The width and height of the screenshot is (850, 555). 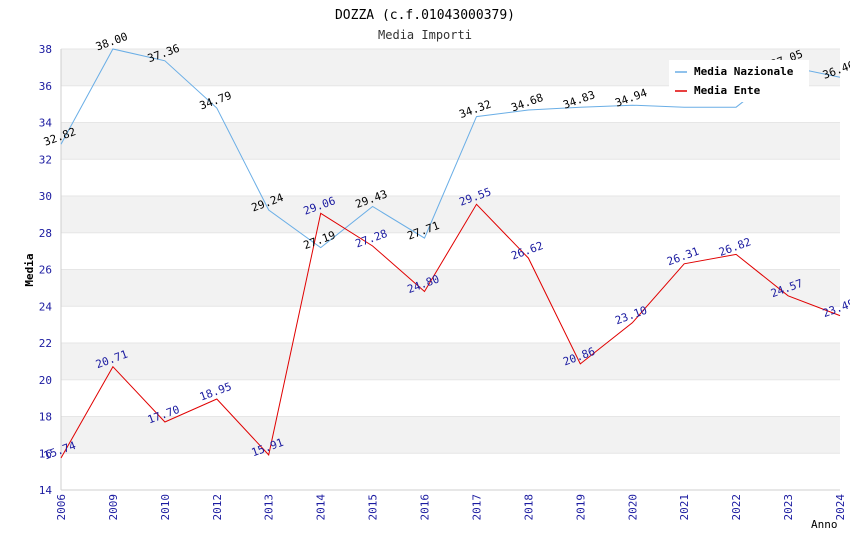 I want to click on y-tick-label: 28, so click(x=45, y=233).